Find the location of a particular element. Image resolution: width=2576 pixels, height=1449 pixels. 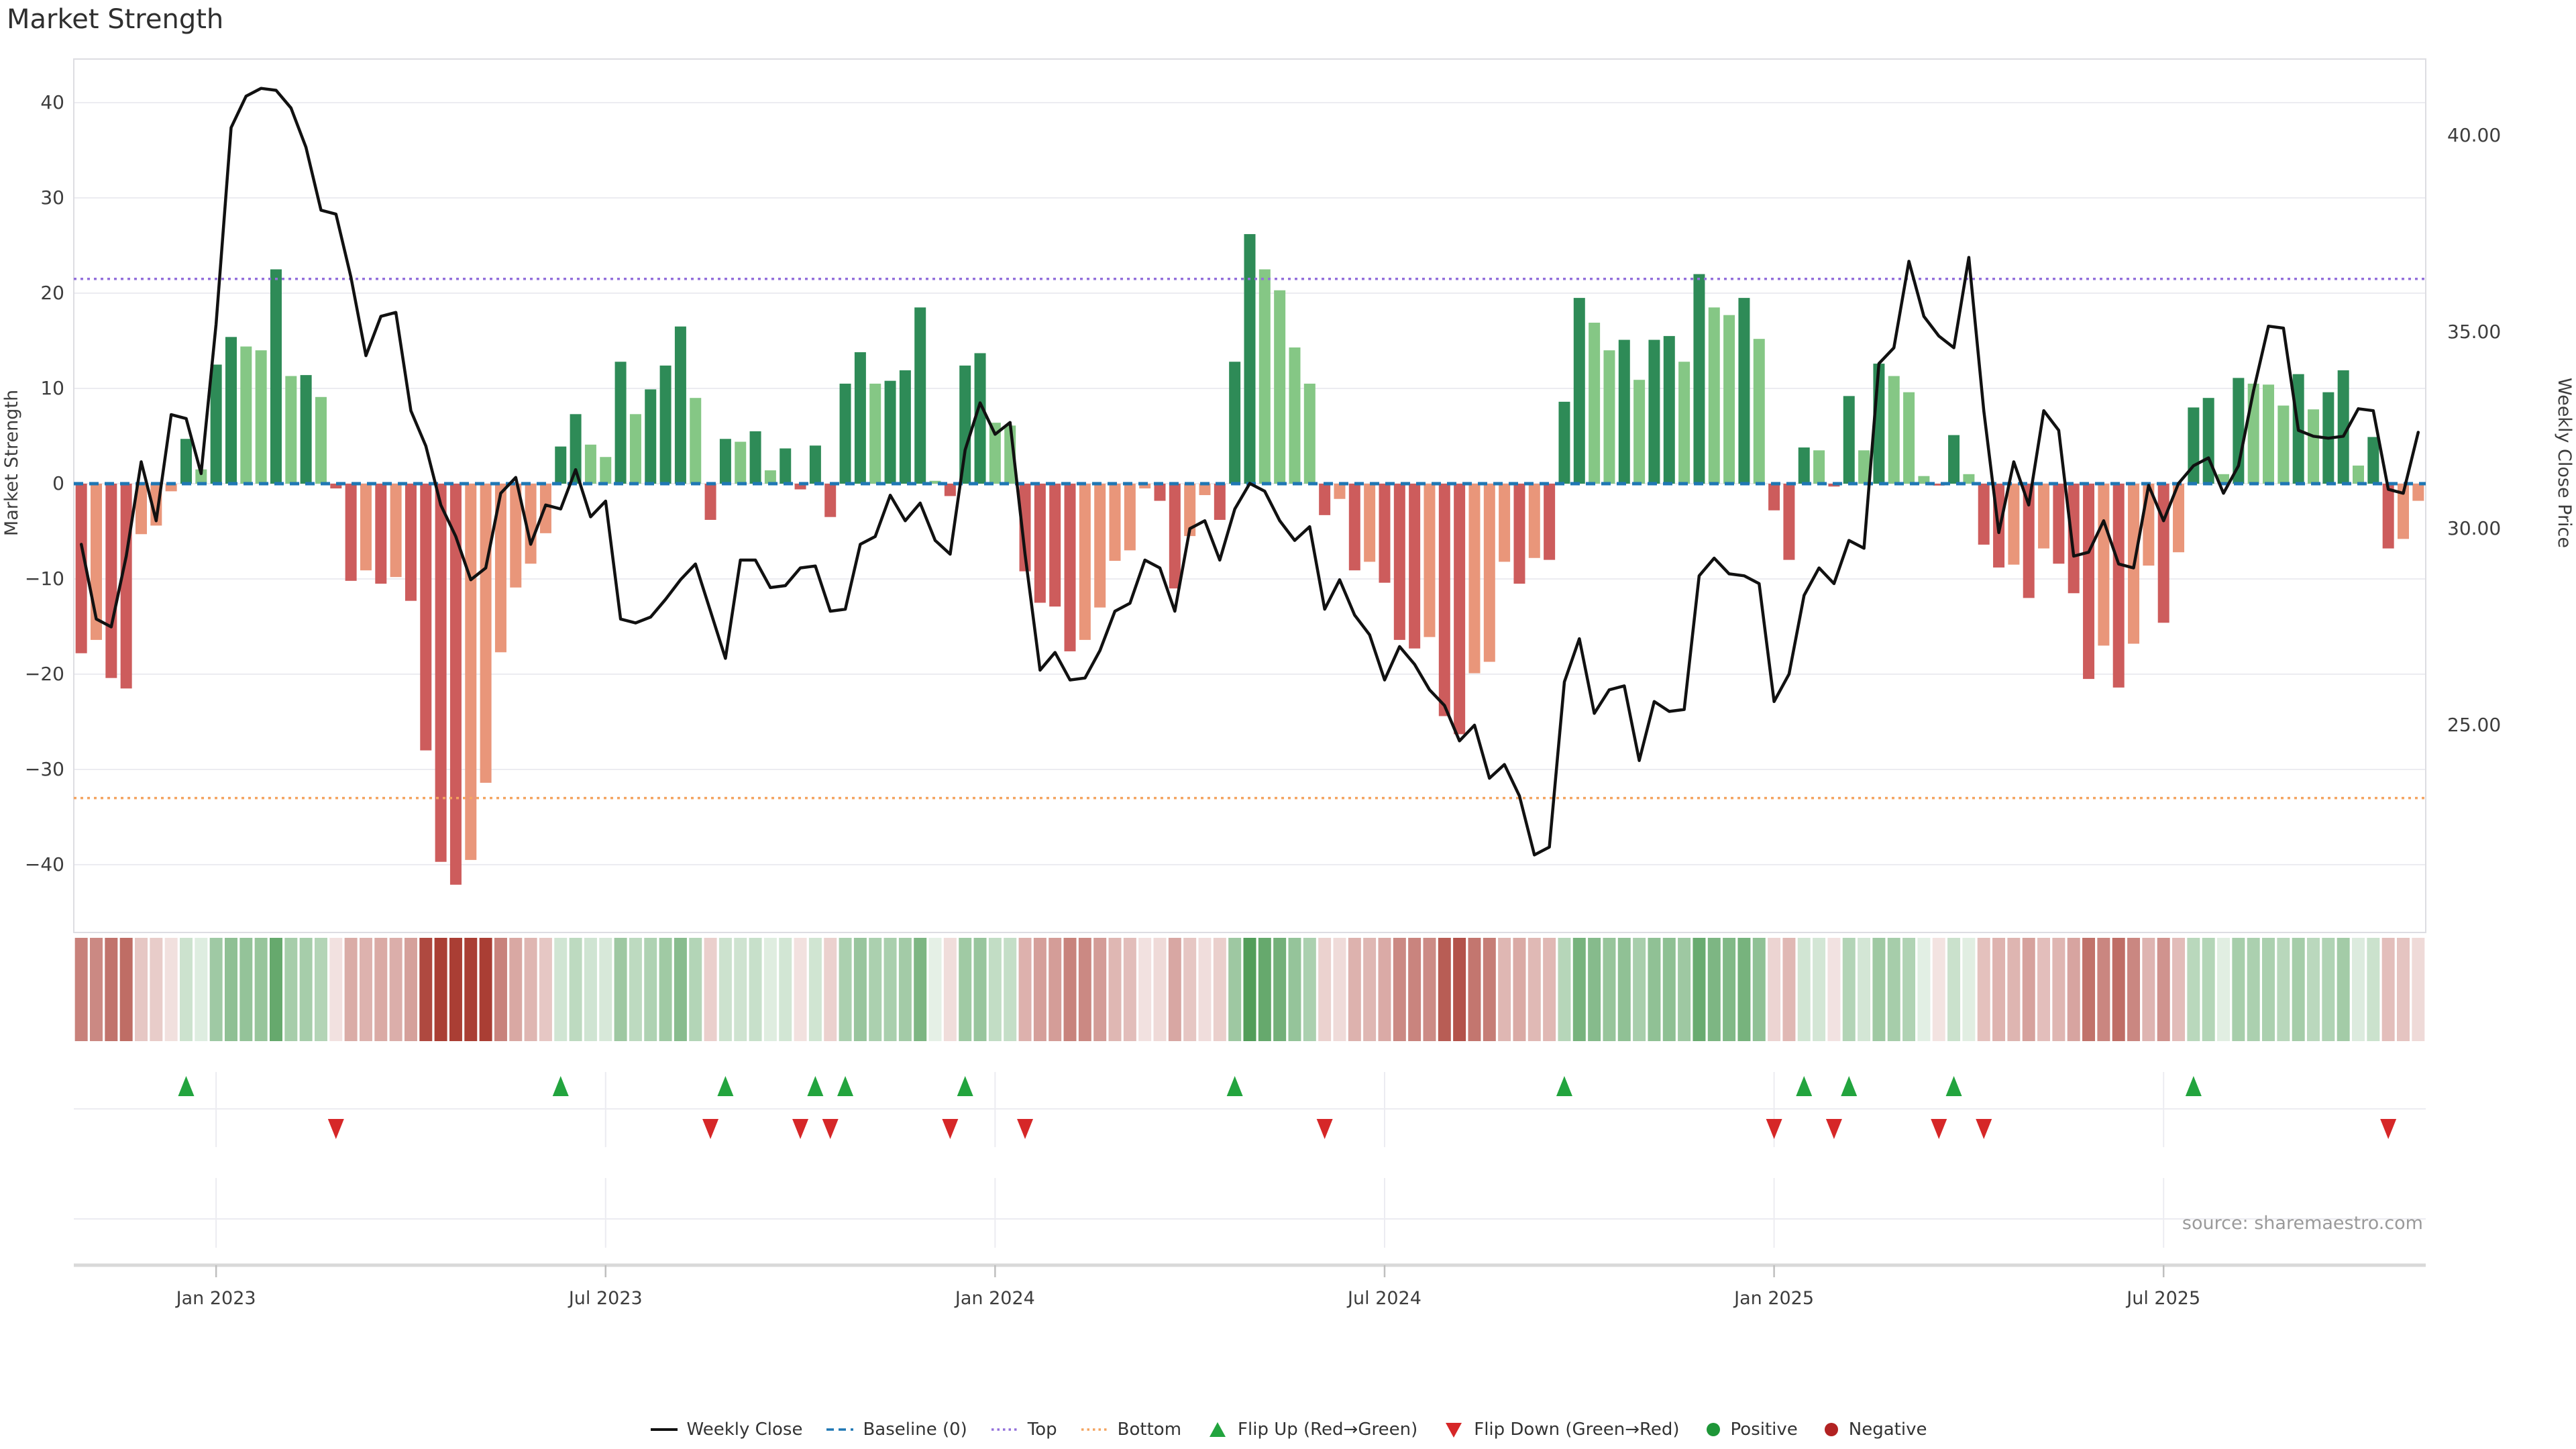

legend-label: Flip Up (Red→Green) is located at coordinates (1328, 1429).